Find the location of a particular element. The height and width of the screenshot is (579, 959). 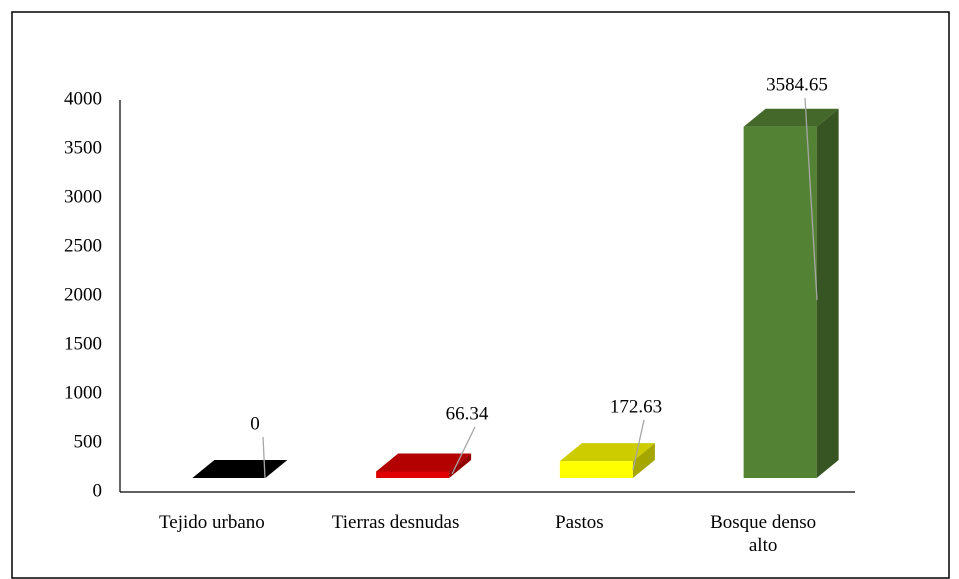

y-tick-label: 0 is located at coordinates (98, 490).